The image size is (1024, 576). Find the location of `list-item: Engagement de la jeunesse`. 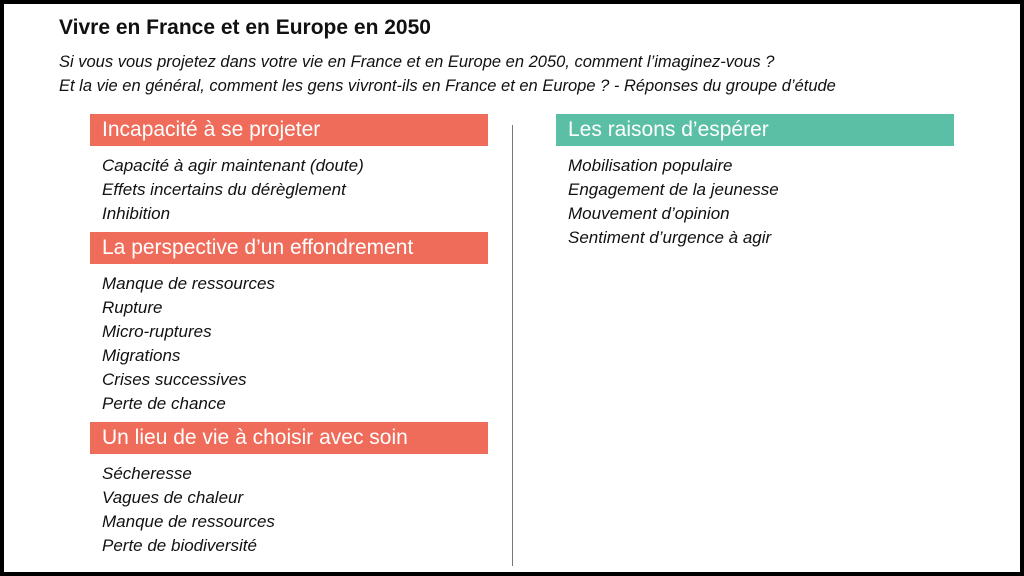

list-item: Engagement de la jeunesse is located at coordinates (673, 189).